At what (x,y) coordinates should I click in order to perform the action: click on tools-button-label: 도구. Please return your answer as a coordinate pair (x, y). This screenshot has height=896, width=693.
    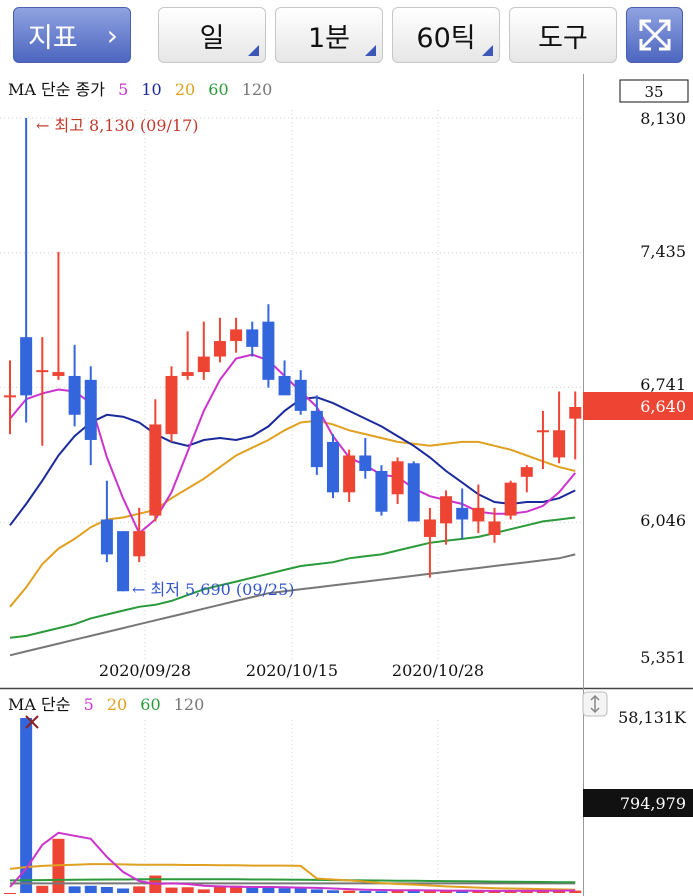
    Looking at the image, I should click on (563, 38).